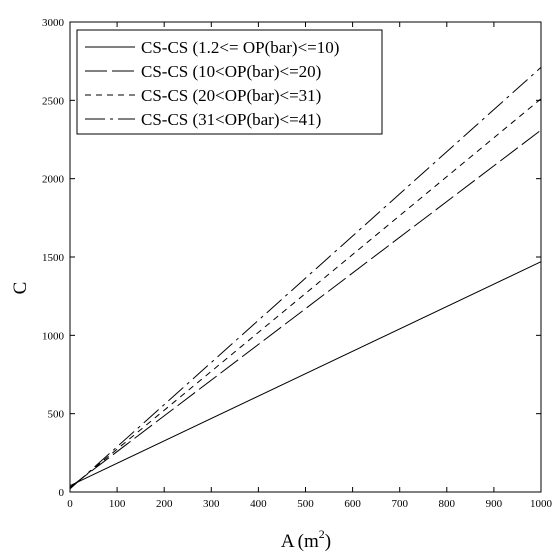 The height and width of the screenshot is (553, 555). What do you see at coordinates (231, 95) in the screenshot?
I see `legend-label-3: CS-CS (20<OP(bar)<=31)` at bounding box center [231, 95].